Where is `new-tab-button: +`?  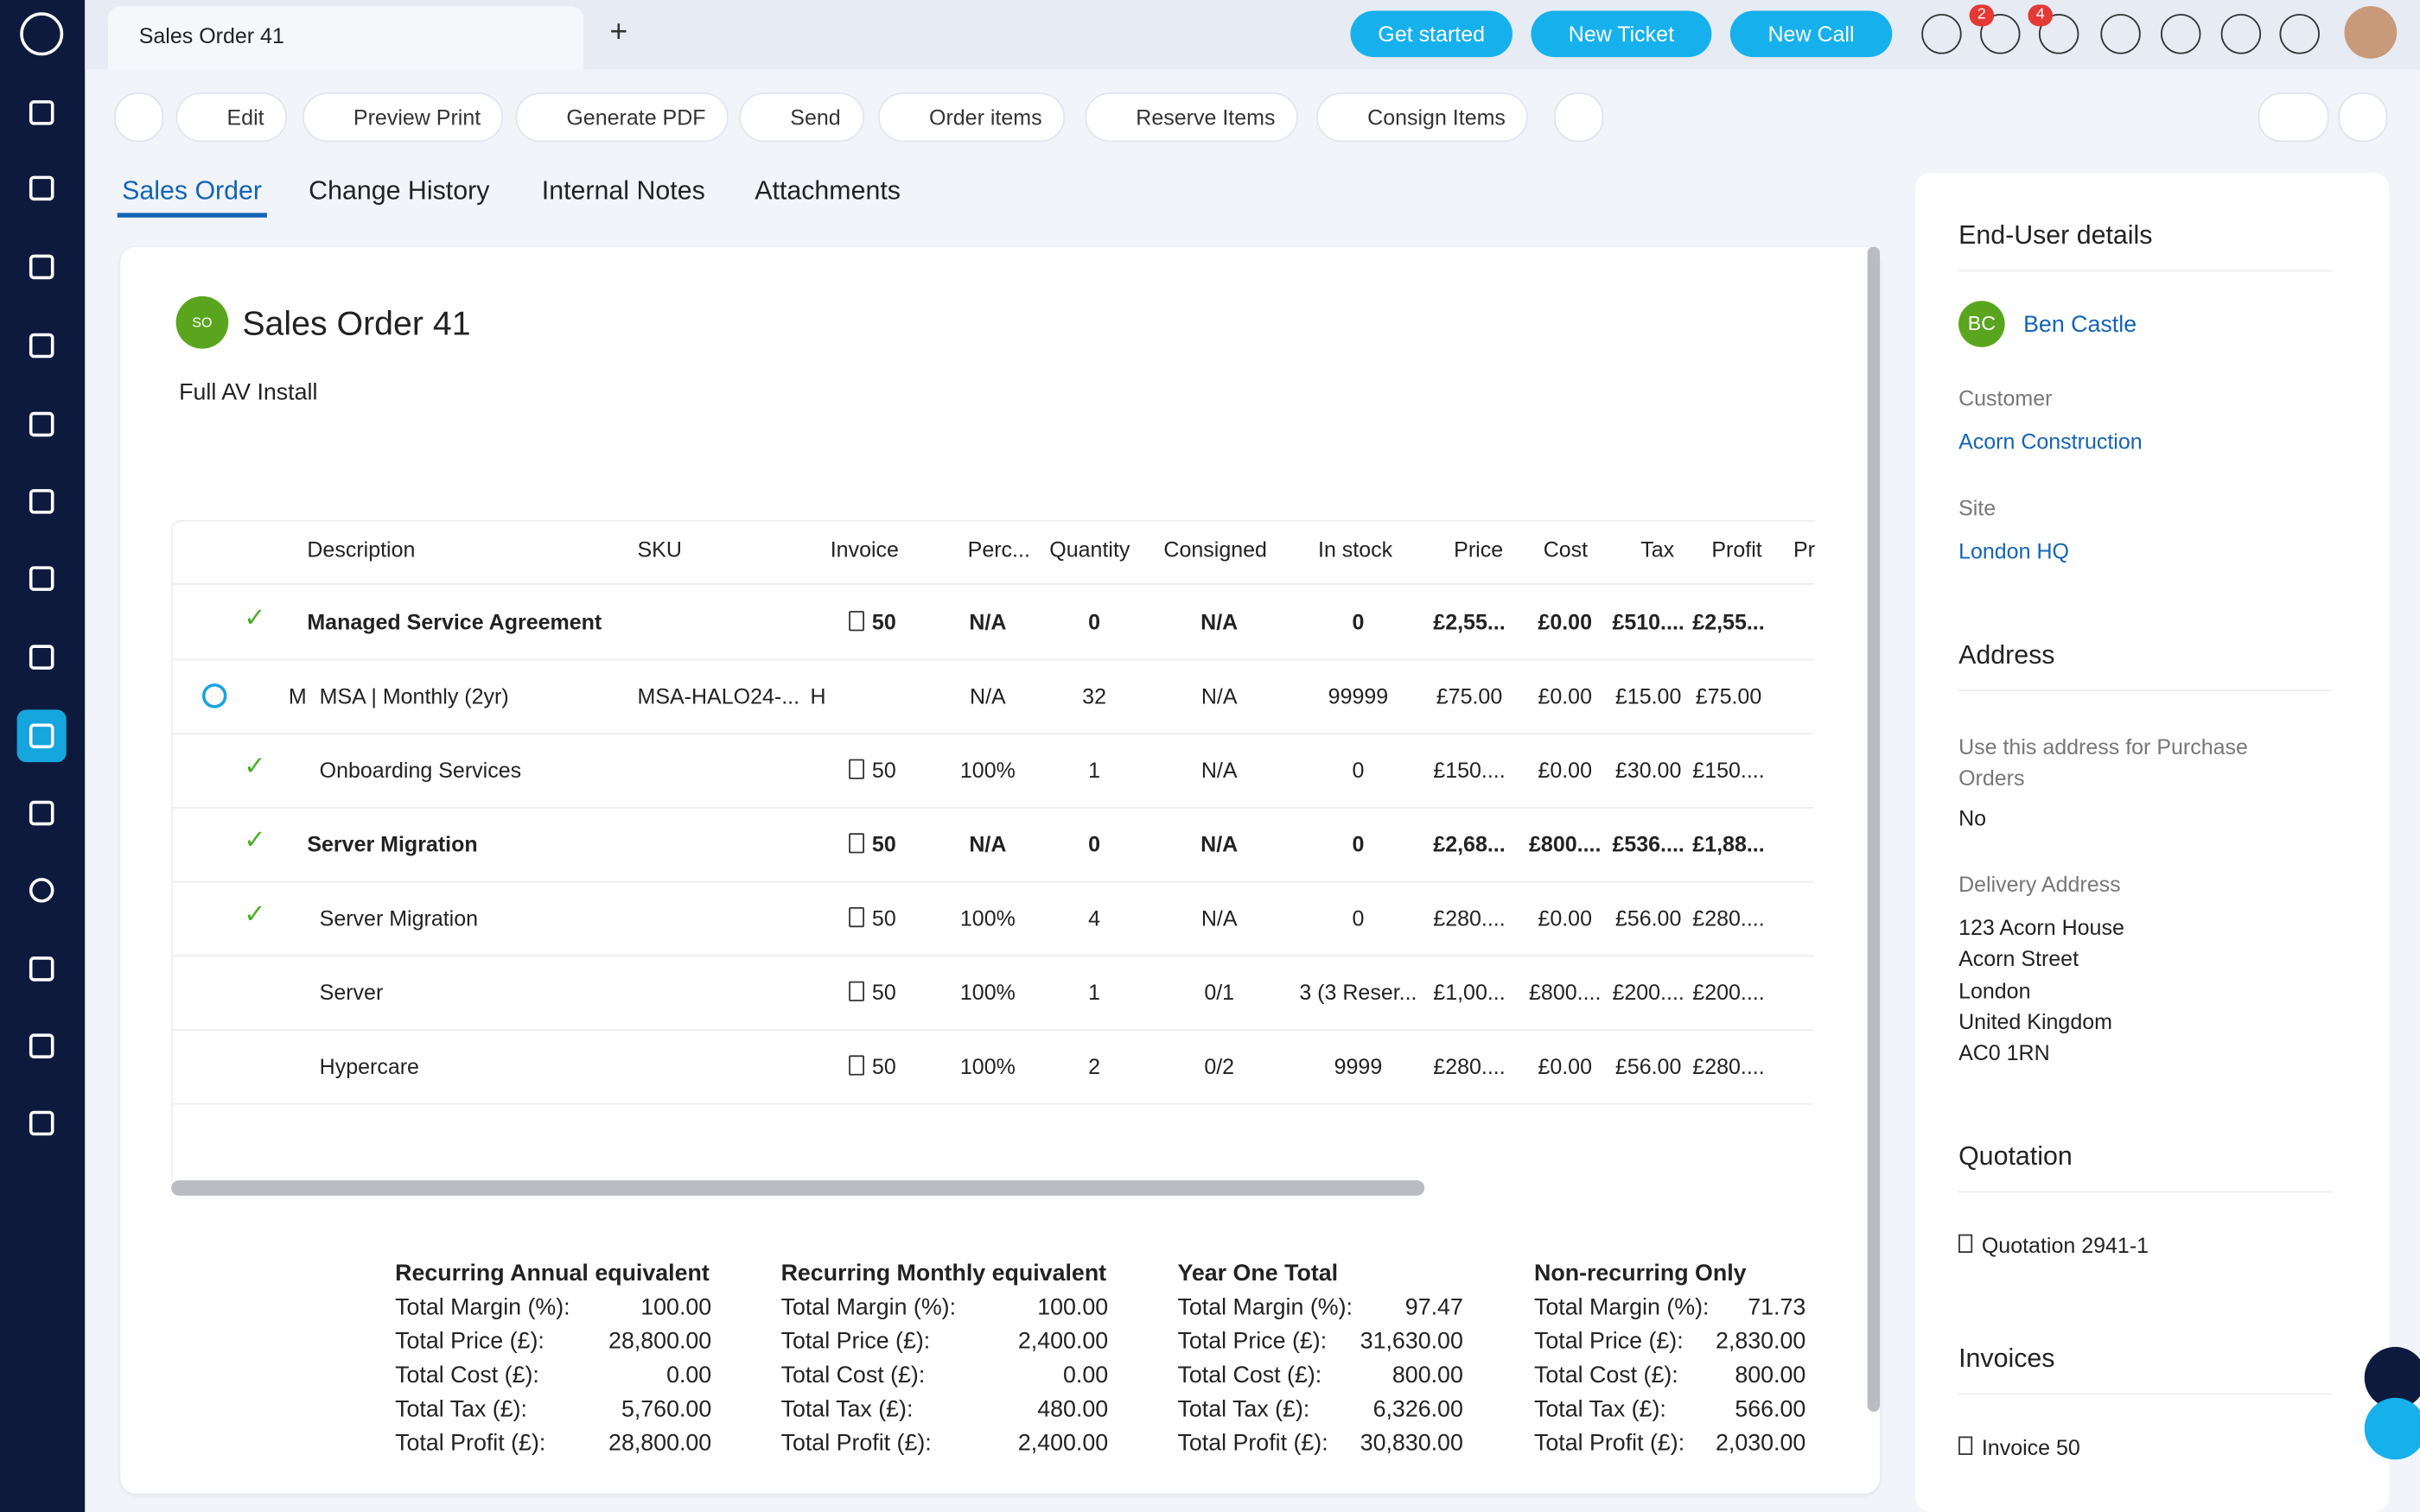 new-tab-button: + is located at coordinates (618, 32).